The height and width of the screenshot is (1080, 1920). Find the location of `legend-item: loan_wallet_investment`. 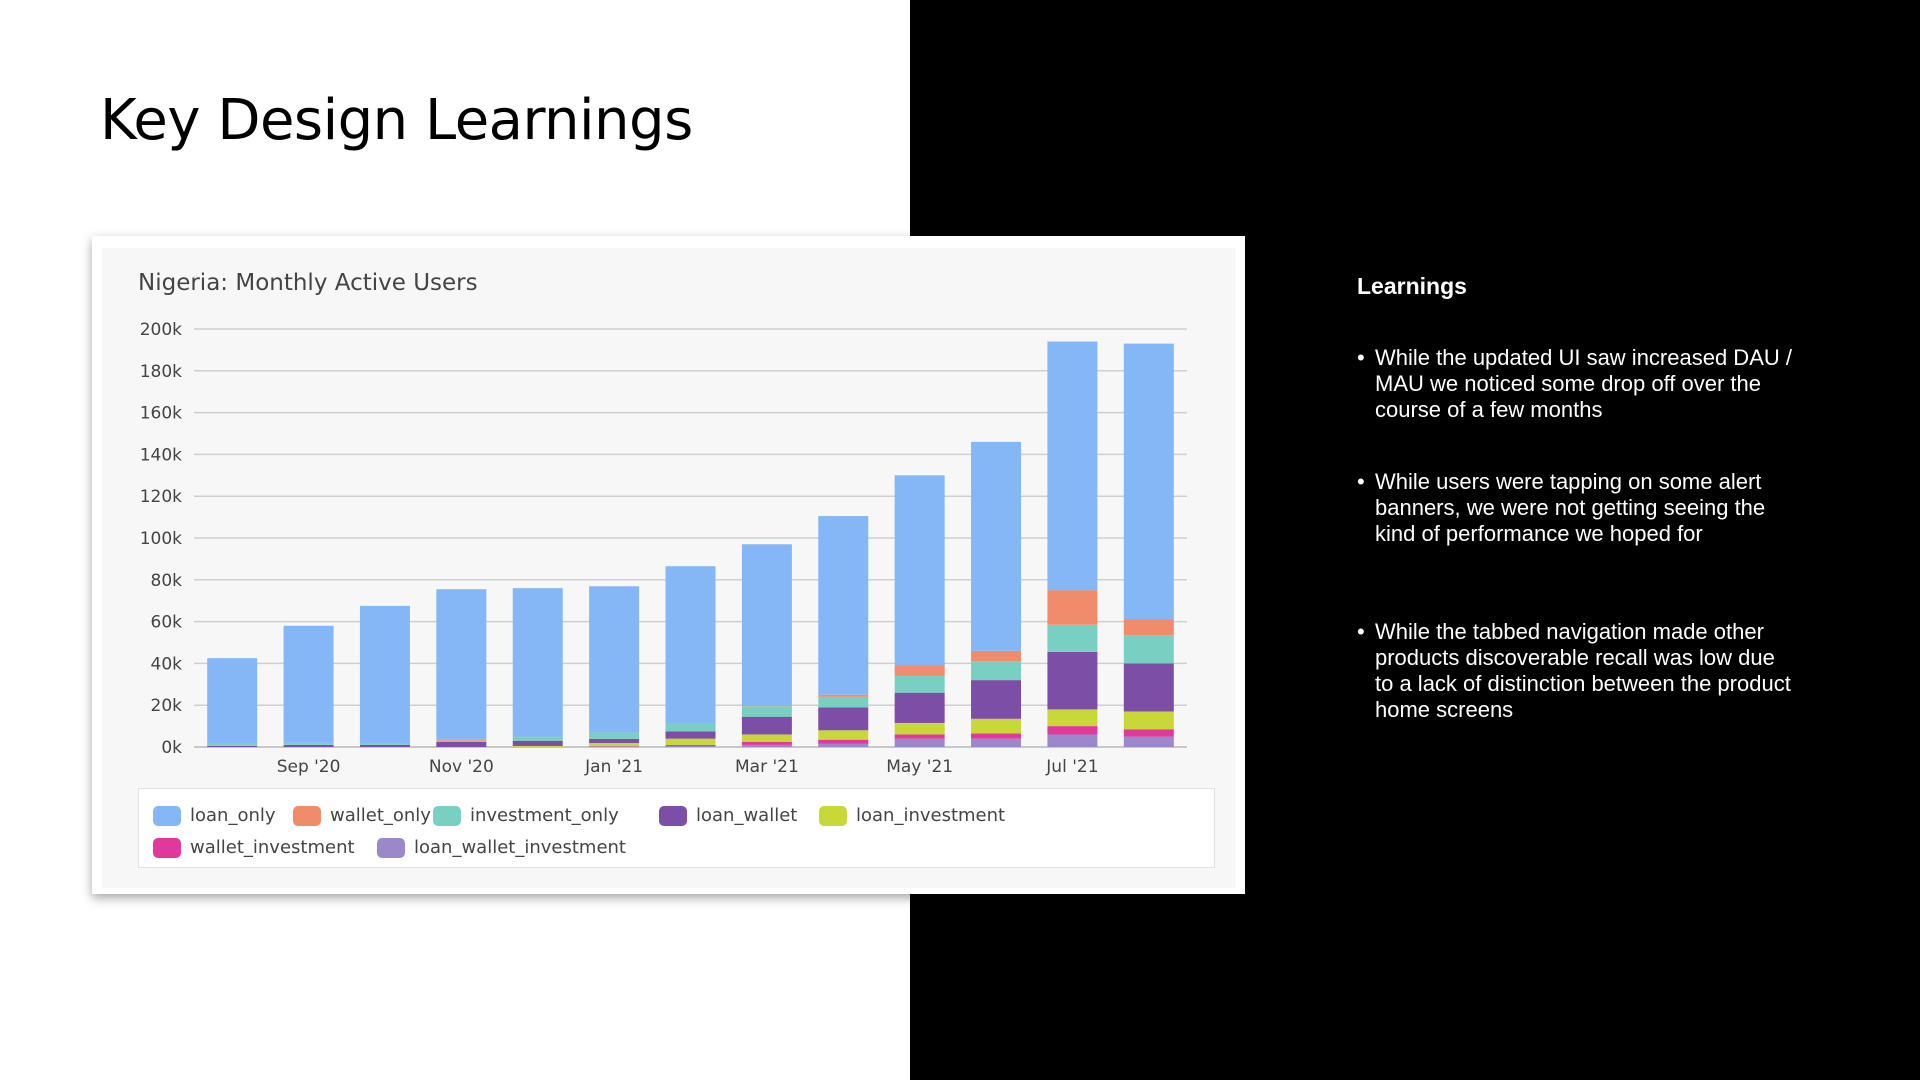

legend-item: loan_wallet_investment is located at coordinates (501, 847).